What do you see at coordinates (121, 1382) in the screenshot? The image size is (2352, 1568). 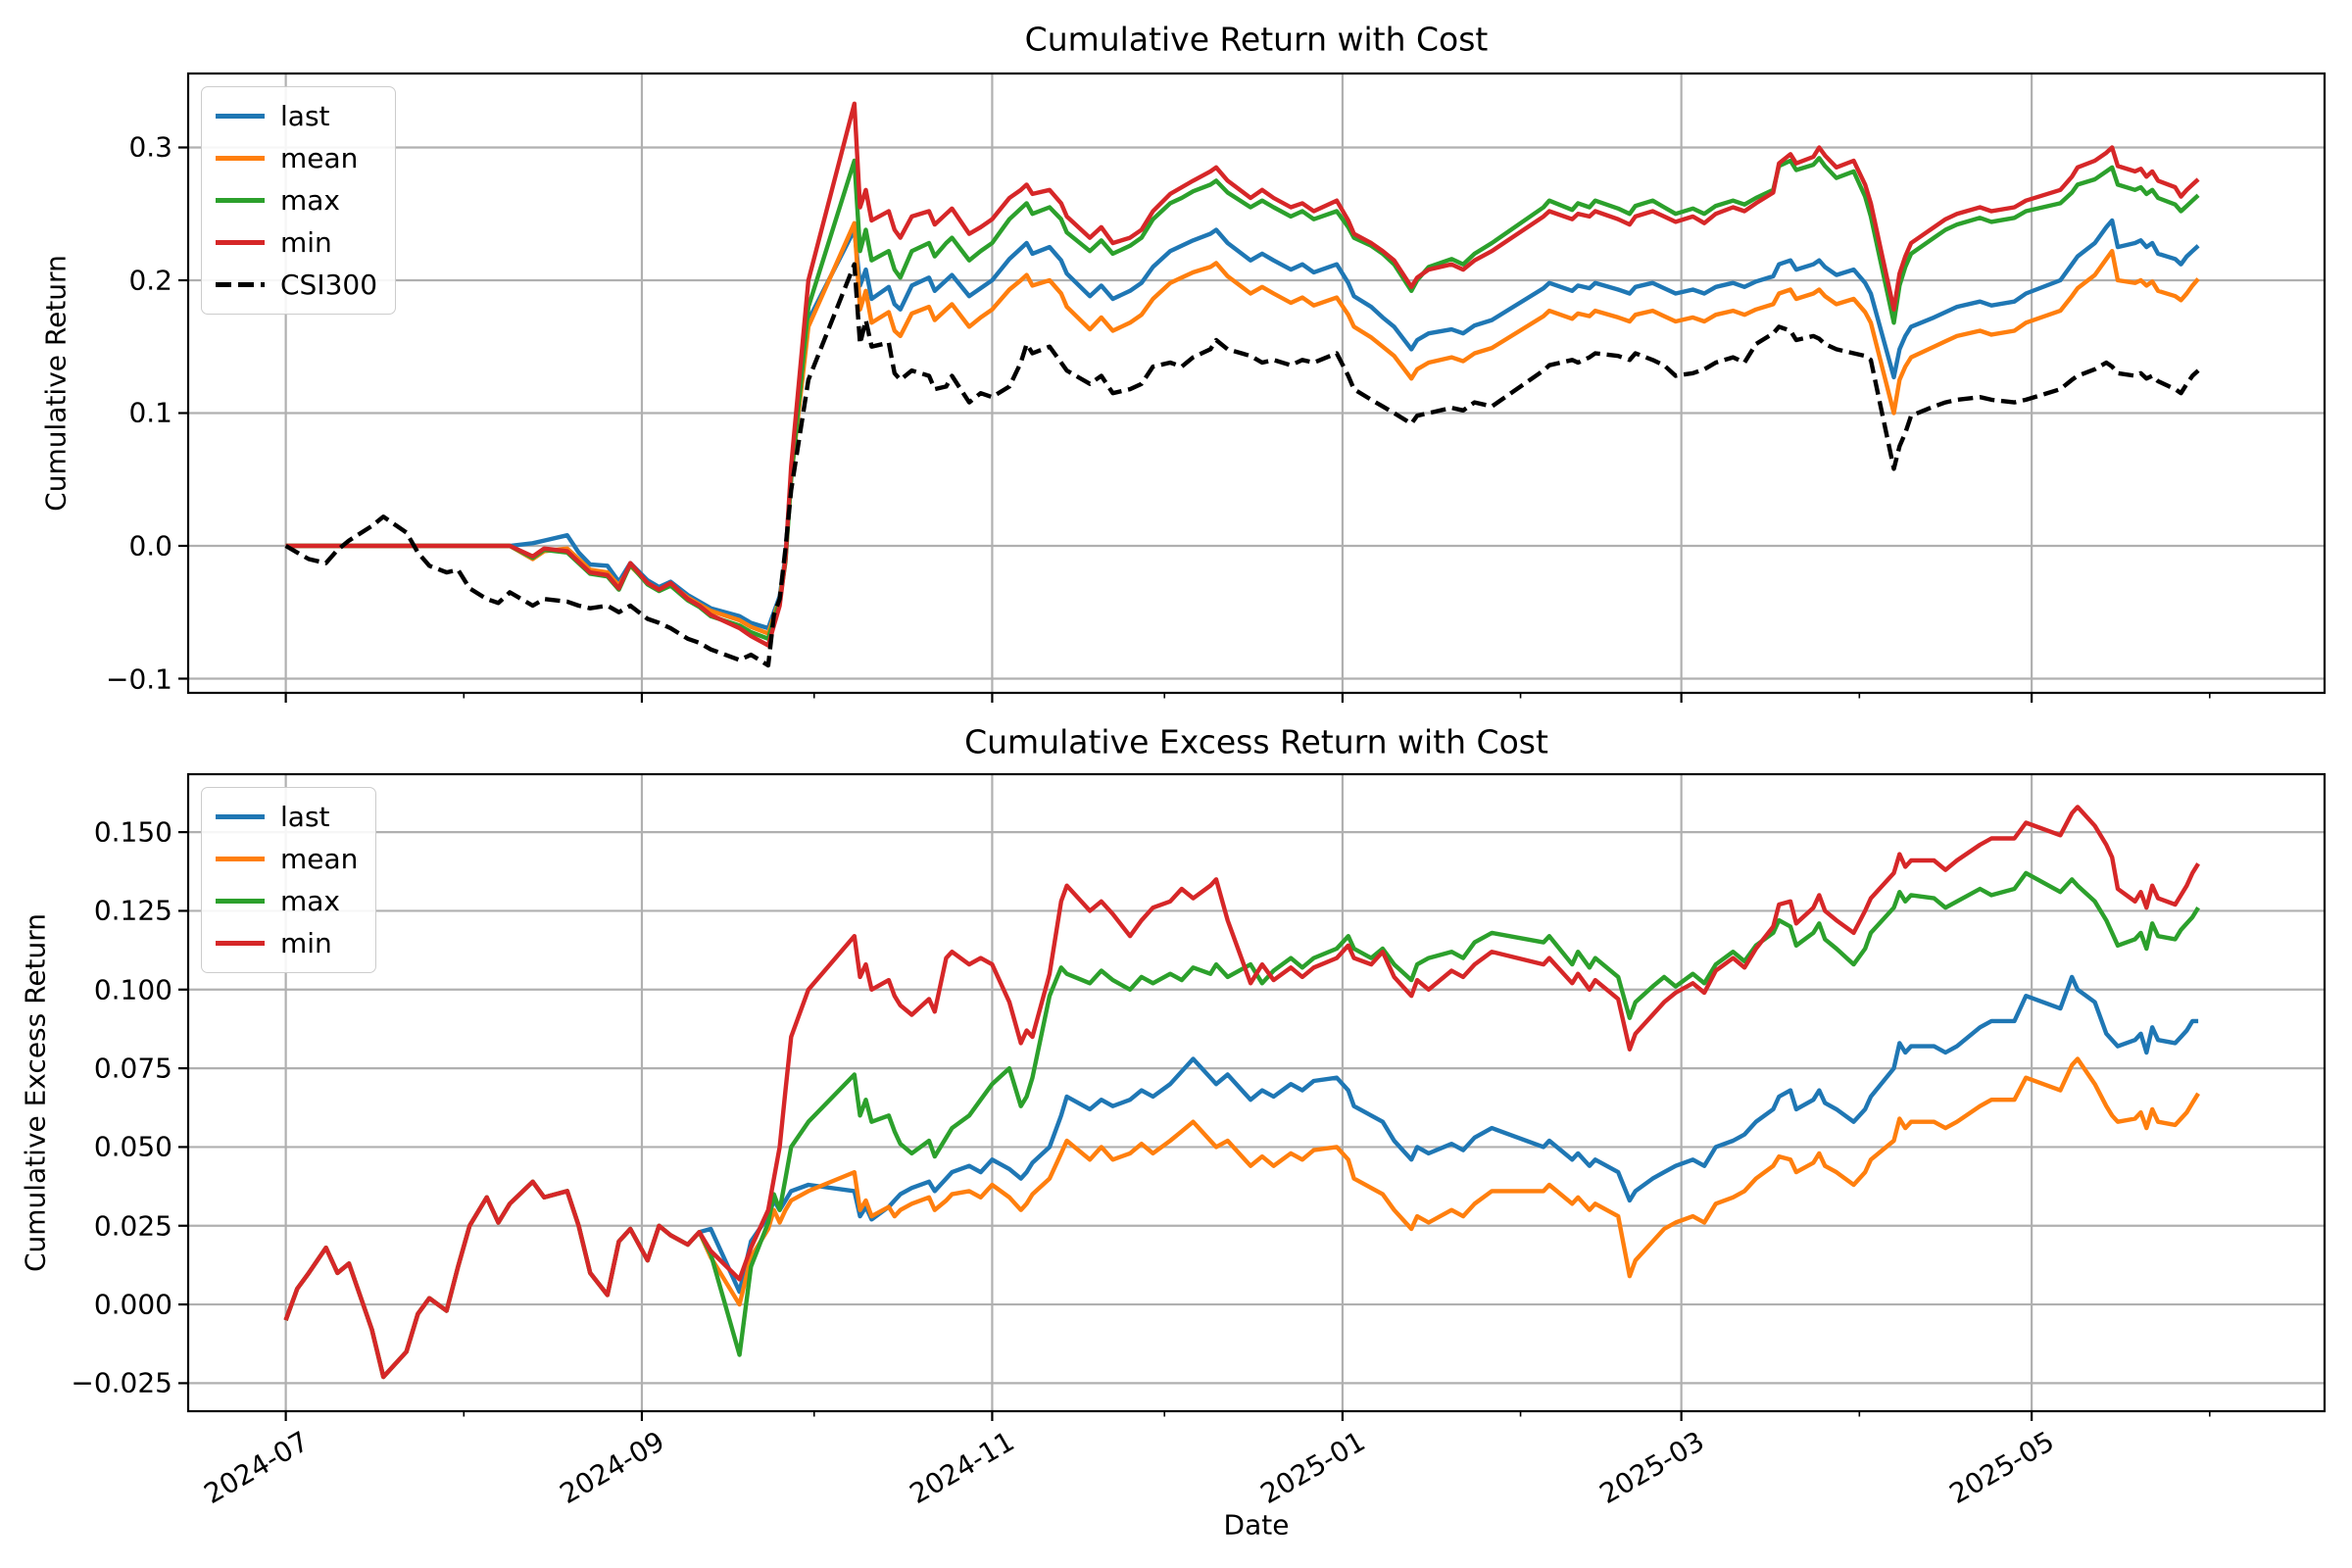 I see `y-tick-label: −0.025` at bounding box center [121, 1382].